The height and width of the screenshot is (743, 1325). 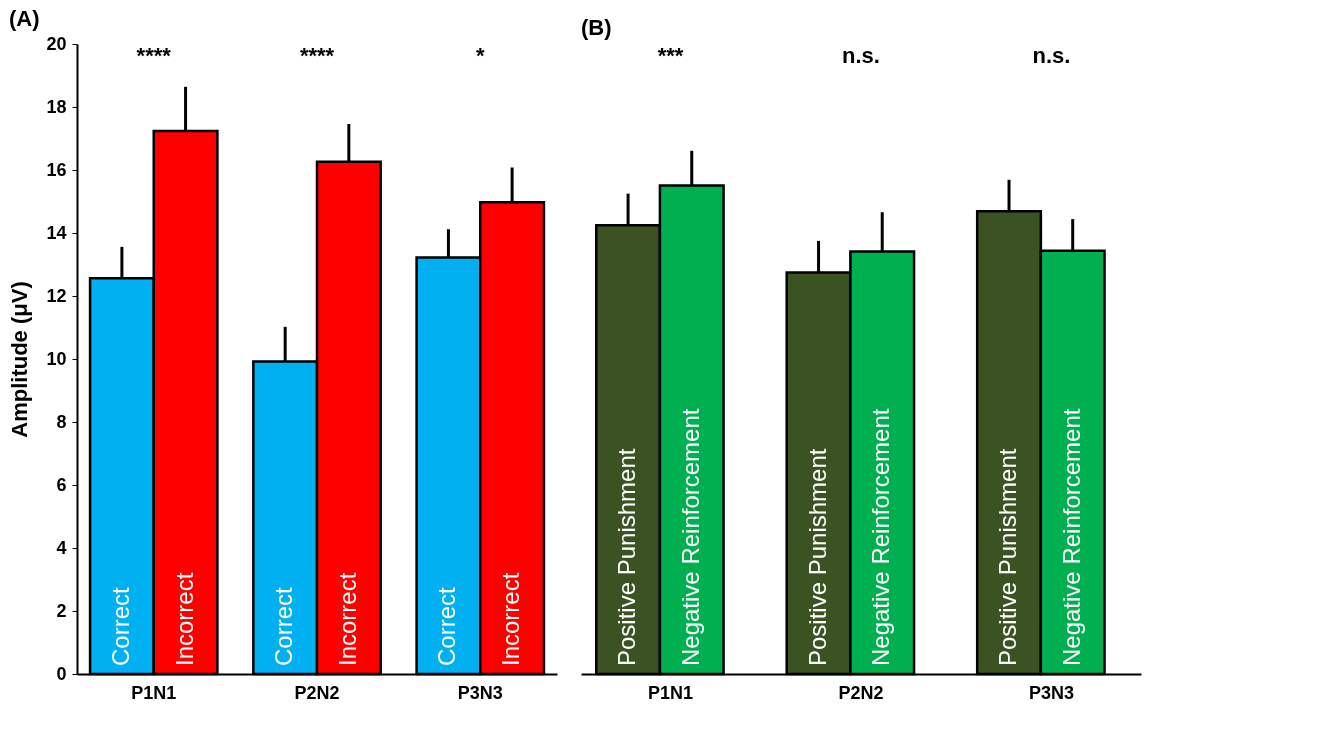 I want to click on y-tick-label: 18, so click(x=56, y=106).